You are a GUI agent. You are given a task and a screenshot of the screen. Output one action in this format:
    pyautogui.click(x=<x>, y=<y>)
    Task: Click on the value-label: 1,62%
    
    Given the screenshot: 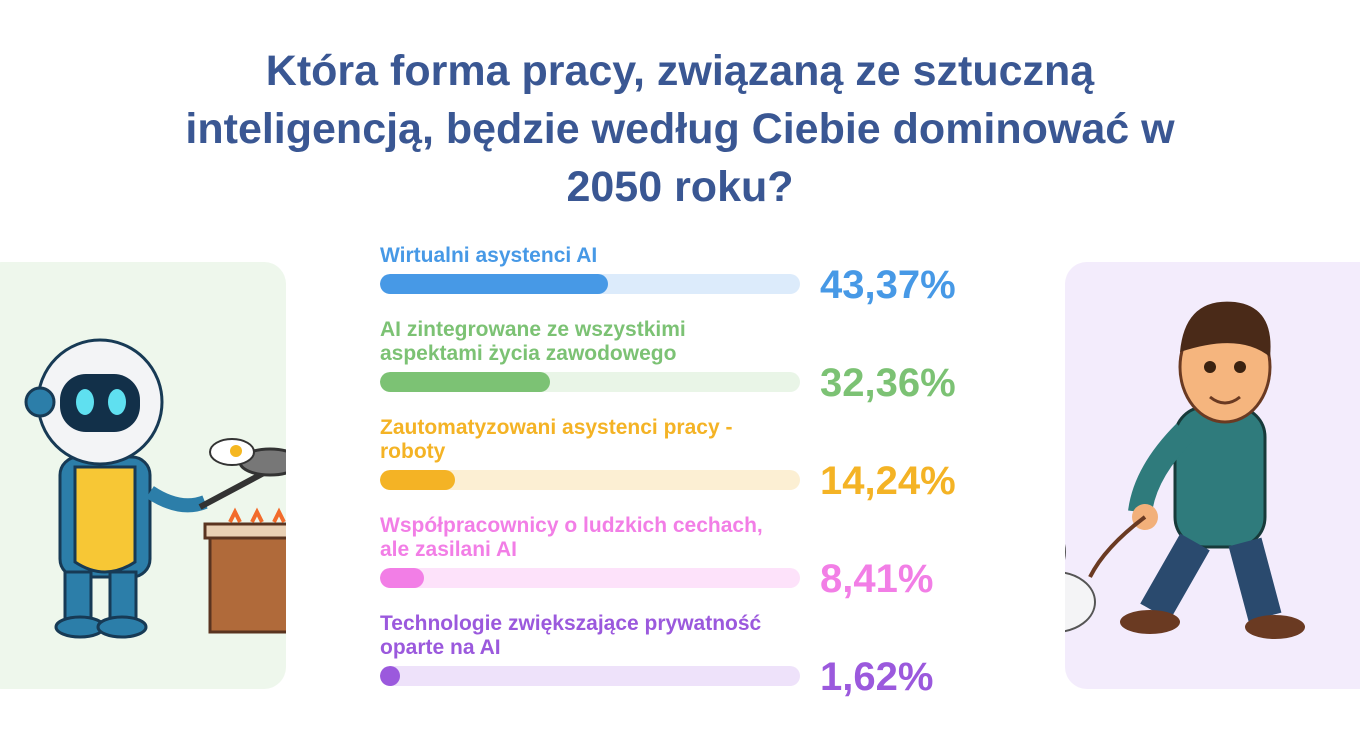 What is the action you would take?
    pyautogui.click(x=877, y=677)
    